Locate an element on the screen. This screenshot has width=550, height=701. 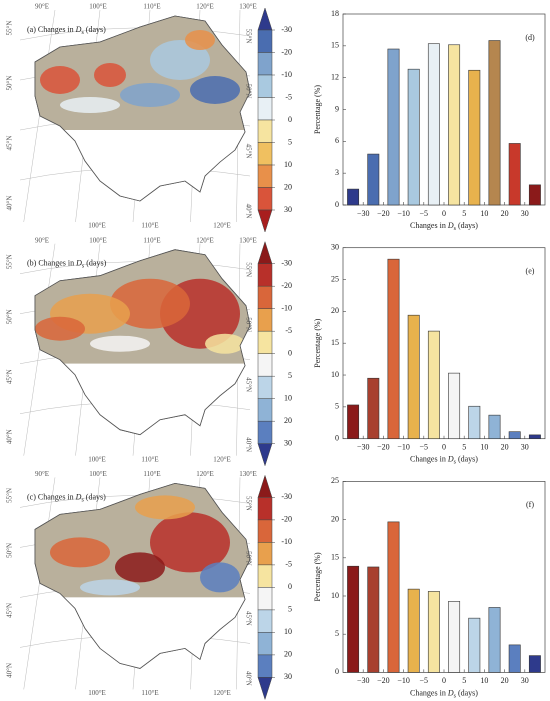
map-title: (c) Changes in Ds (days) is located at coordinates (66, 498).